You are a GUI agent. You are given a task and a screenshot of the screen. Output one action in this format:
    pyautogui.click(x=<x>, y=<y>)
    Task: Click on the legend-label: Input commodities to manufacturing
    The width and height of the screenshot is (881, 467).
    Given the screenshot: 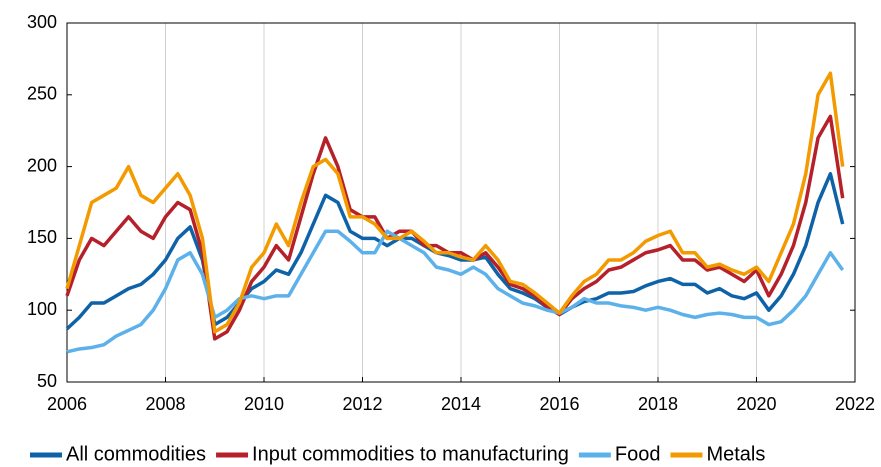 What is the action you would take?
    pyautogui.click(x=410, y=454)
    